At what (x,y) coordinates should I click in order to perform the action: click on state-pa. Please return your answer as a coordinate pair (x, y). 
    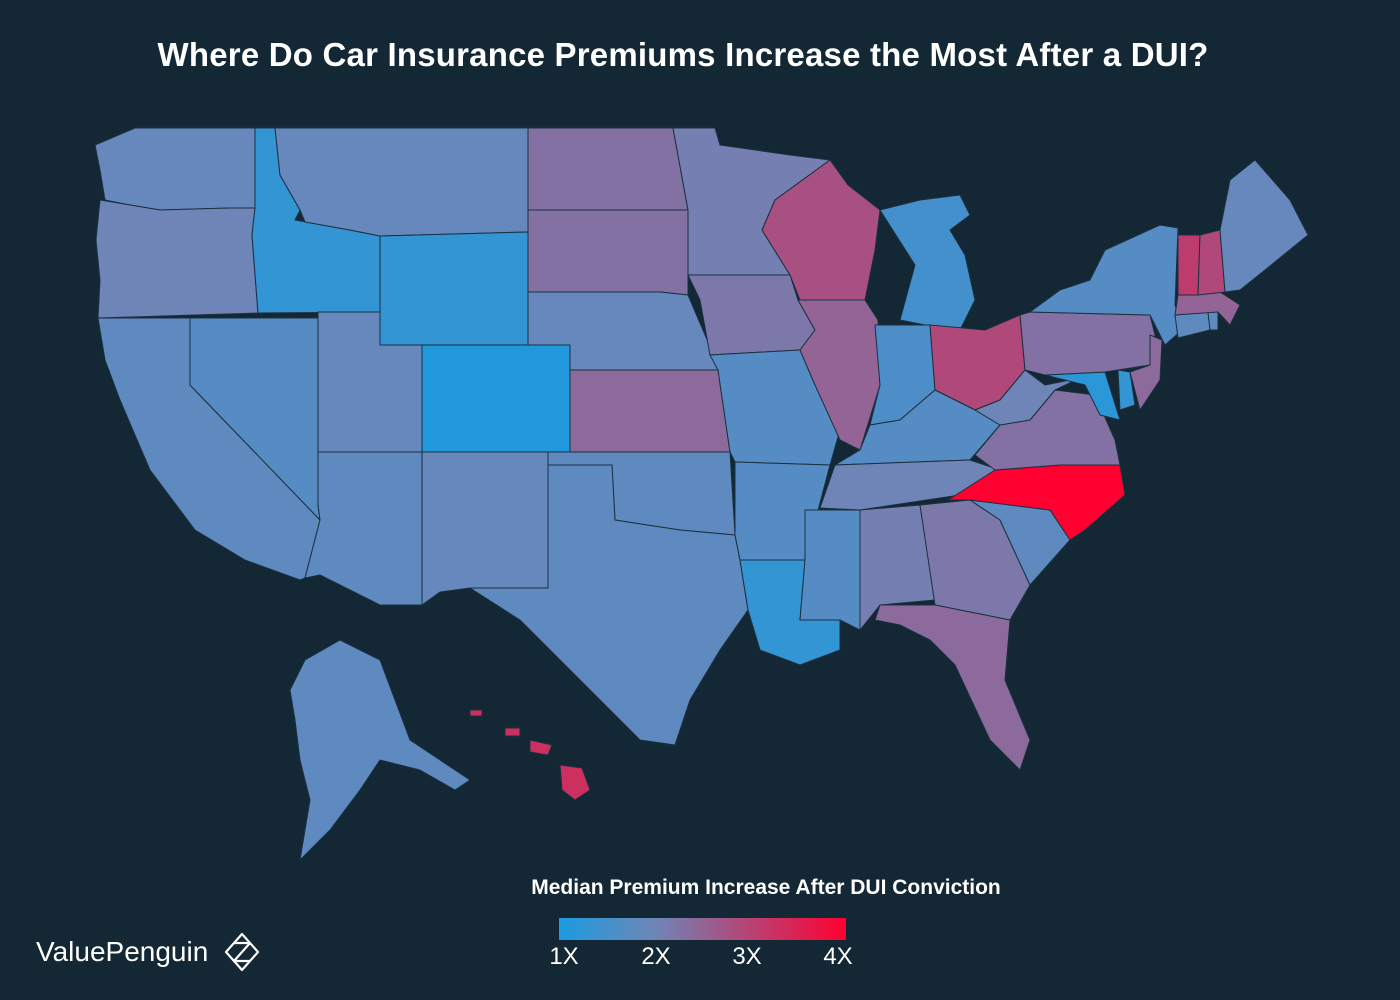
    Looking at the image, I should click on (1087, 343).